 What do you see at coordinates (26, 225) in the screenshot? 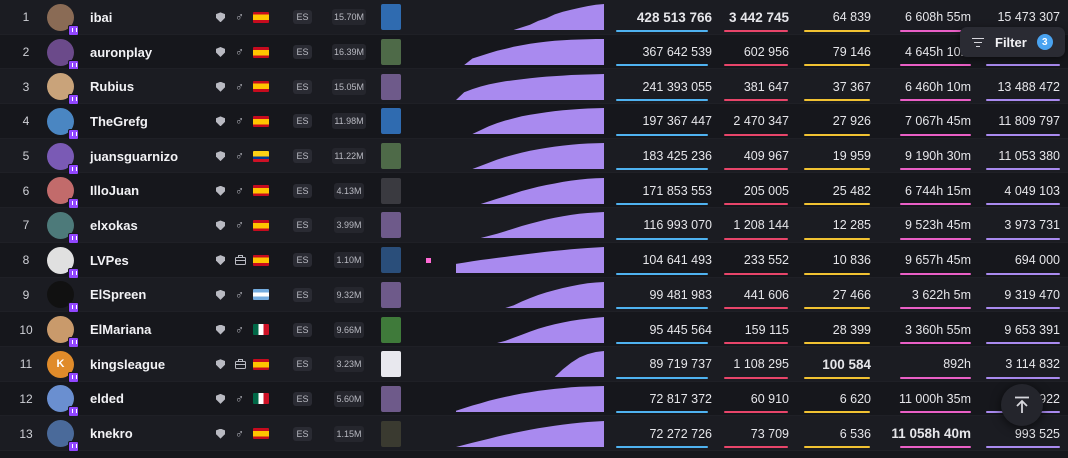
I see `rank-number: 7` at bounding box center [26, 225].